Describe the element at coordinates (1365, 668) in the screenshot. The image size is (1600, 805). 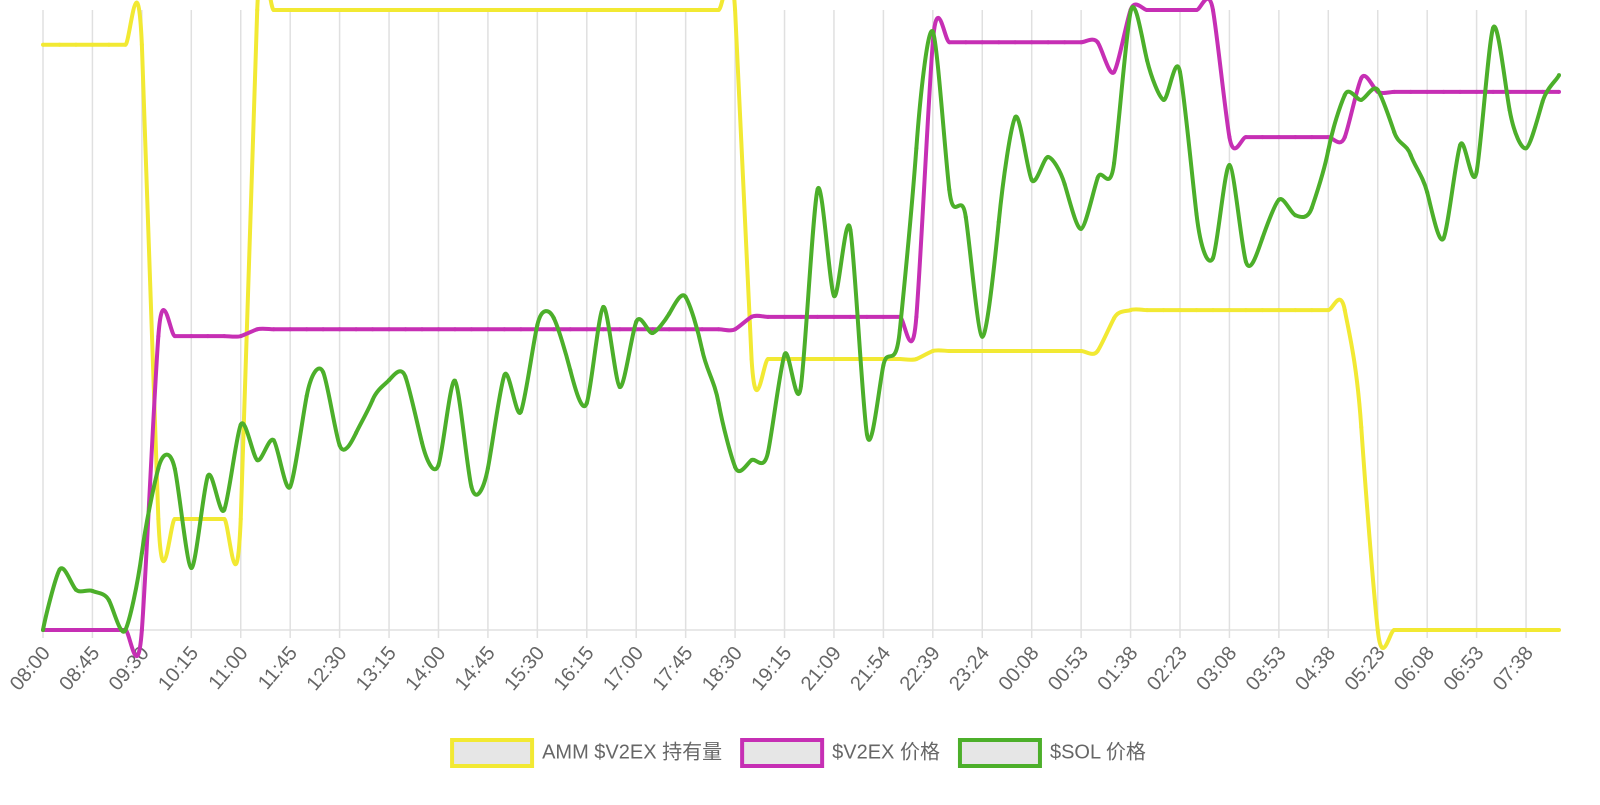
I see `x-tick-label: 05:23` at that location.